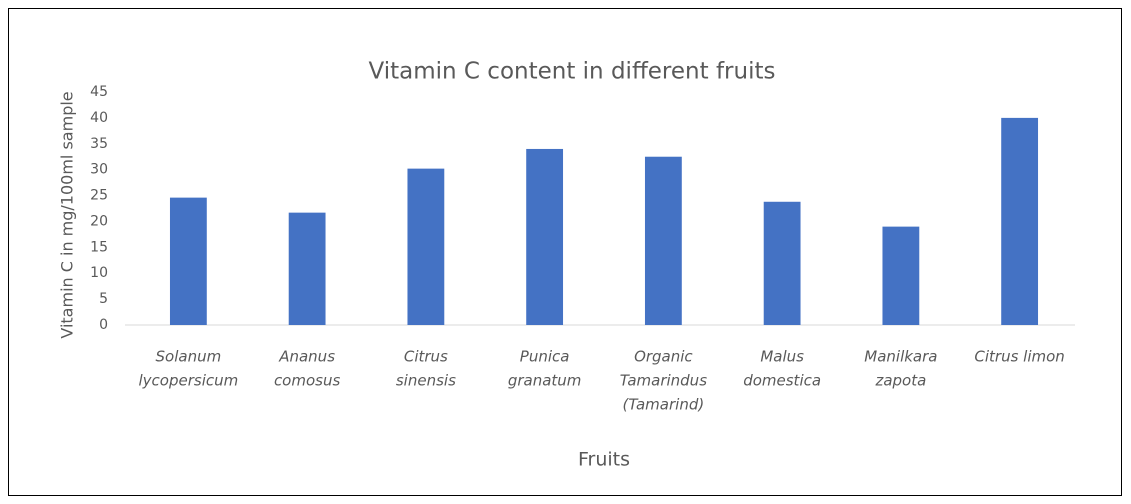  Describe the element at coordinates (99, 273) in the screenshot. I see `y-tick-label: 10` at that location.